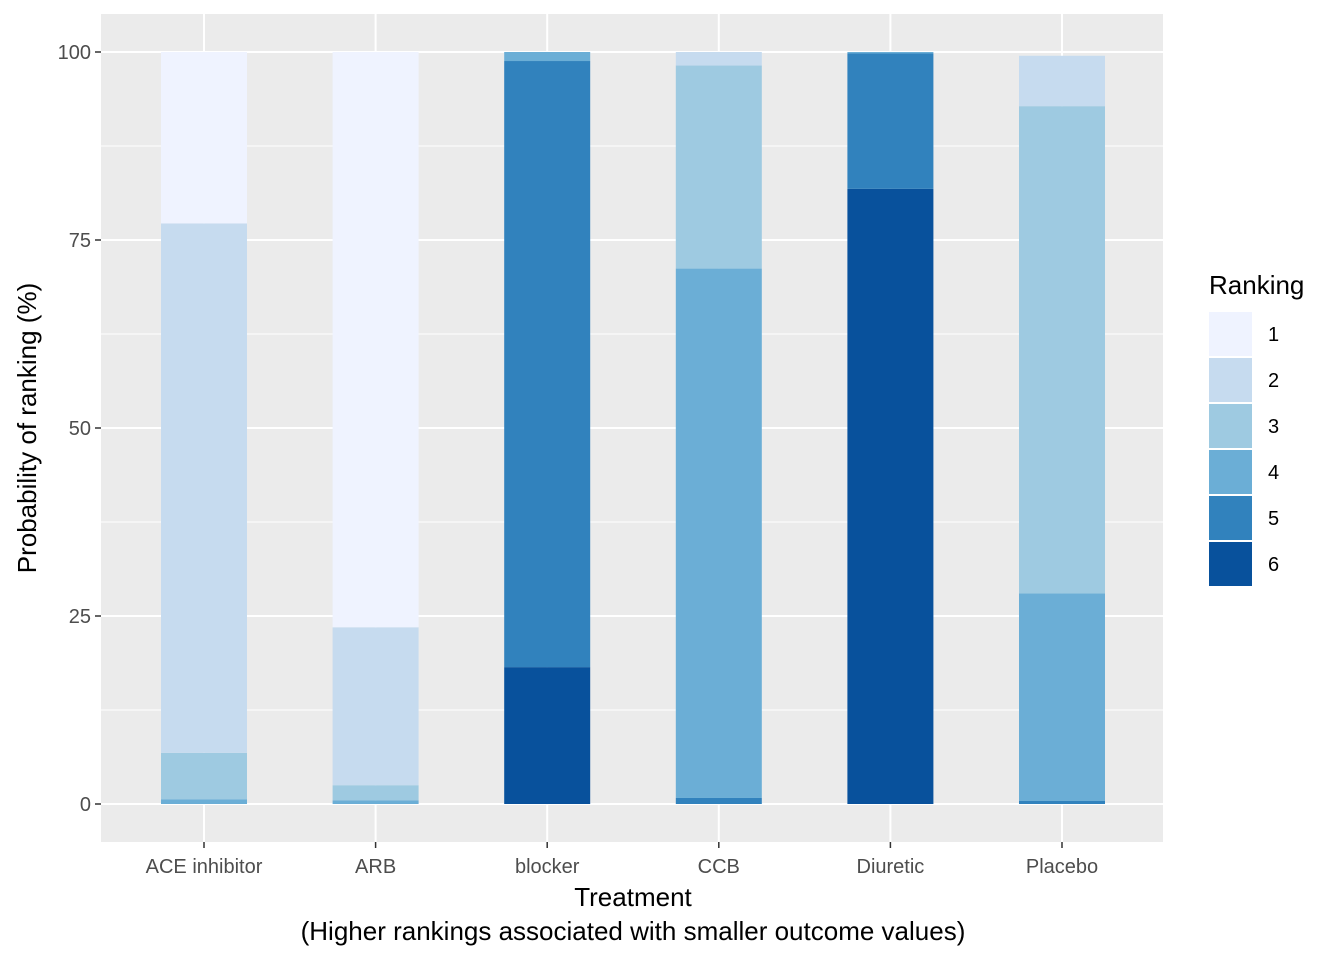 The image size is (1344, 960). Describe the element at coordinates (1273, 427) in the screenshot. I see `legend-label: 3` at that location.